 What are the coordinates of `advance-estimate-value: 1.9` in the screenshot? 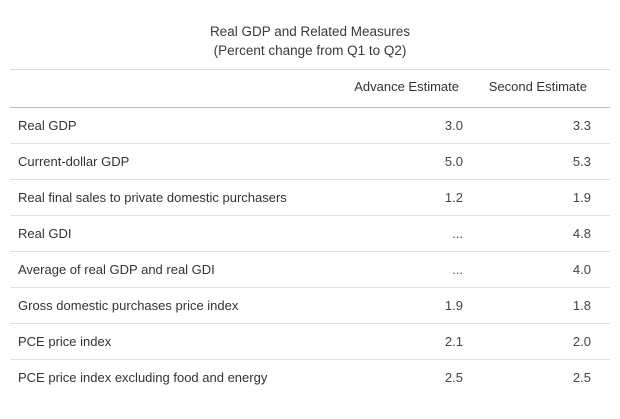 It's located at (453, 305).